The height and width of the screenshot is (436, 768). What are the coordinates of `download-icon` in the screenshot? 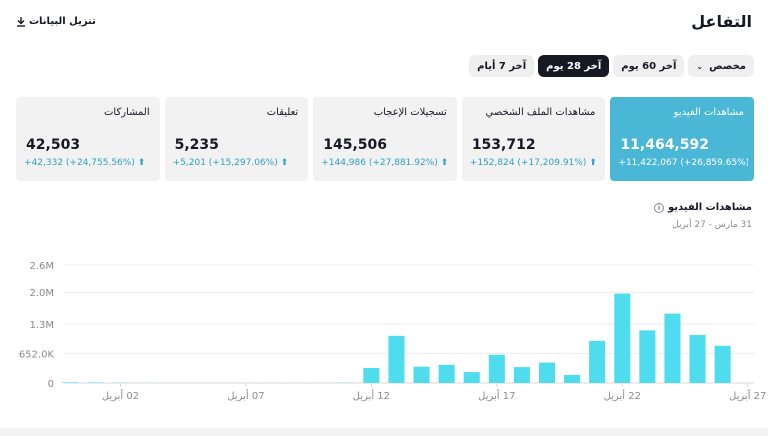 It's located at (21, 22).